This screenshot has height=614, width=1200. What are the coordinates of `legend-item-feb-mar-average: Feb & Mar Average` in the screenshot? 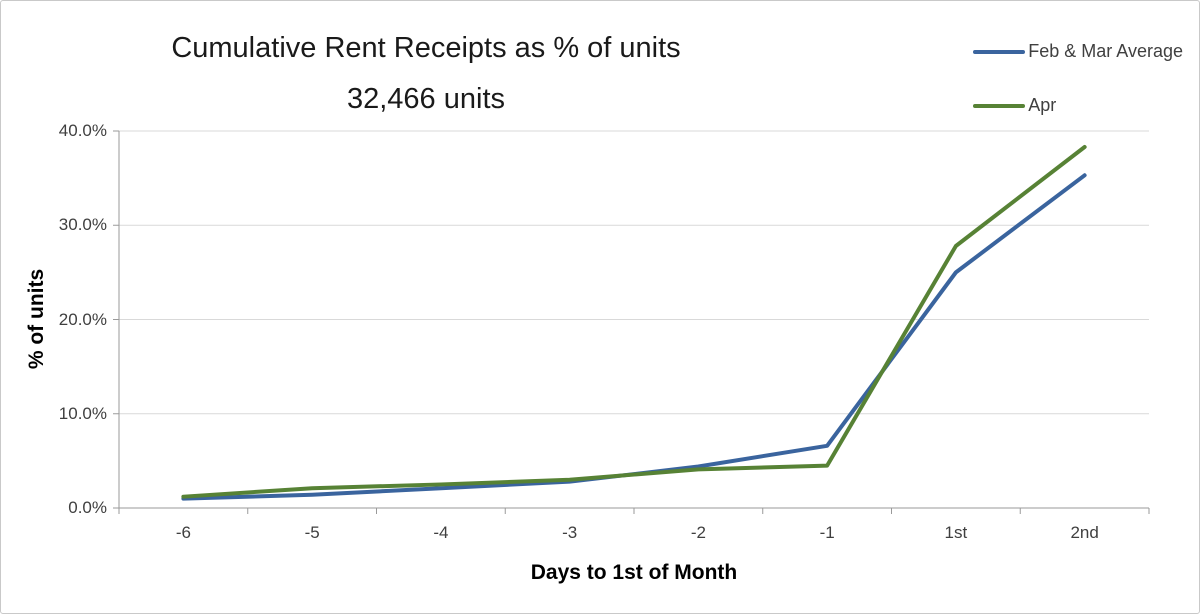 It's located at (1078, 51).